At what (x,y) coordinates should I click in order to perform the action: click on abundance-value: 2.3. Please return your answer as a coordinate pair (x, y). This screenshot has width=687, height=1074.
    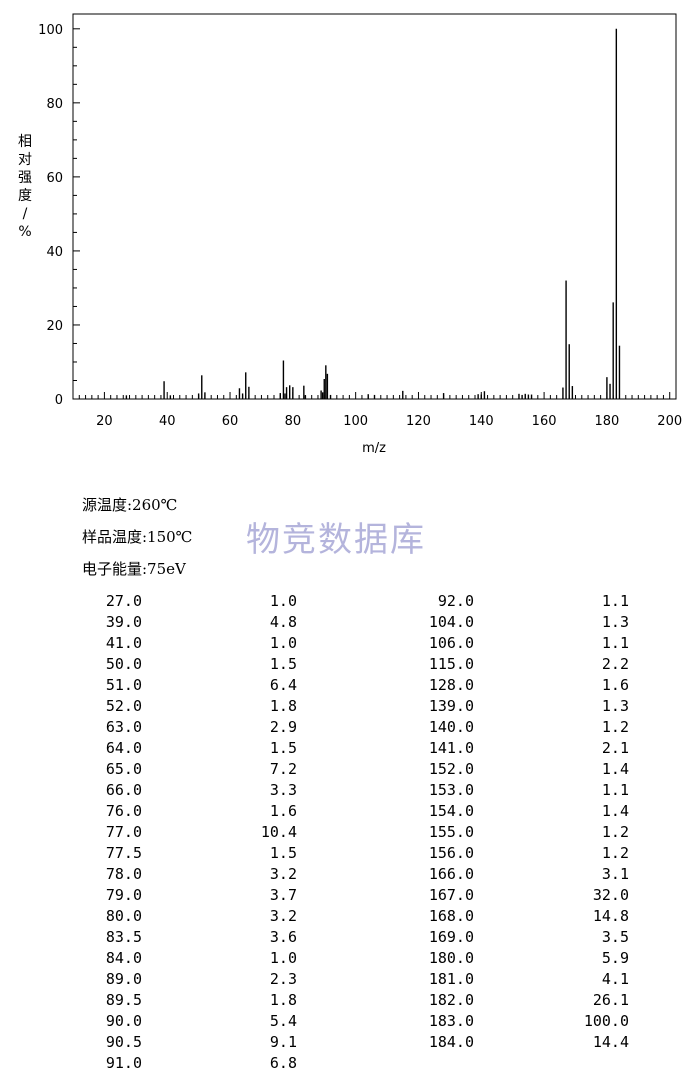
    Looking at the image, I should click on (283, 979).